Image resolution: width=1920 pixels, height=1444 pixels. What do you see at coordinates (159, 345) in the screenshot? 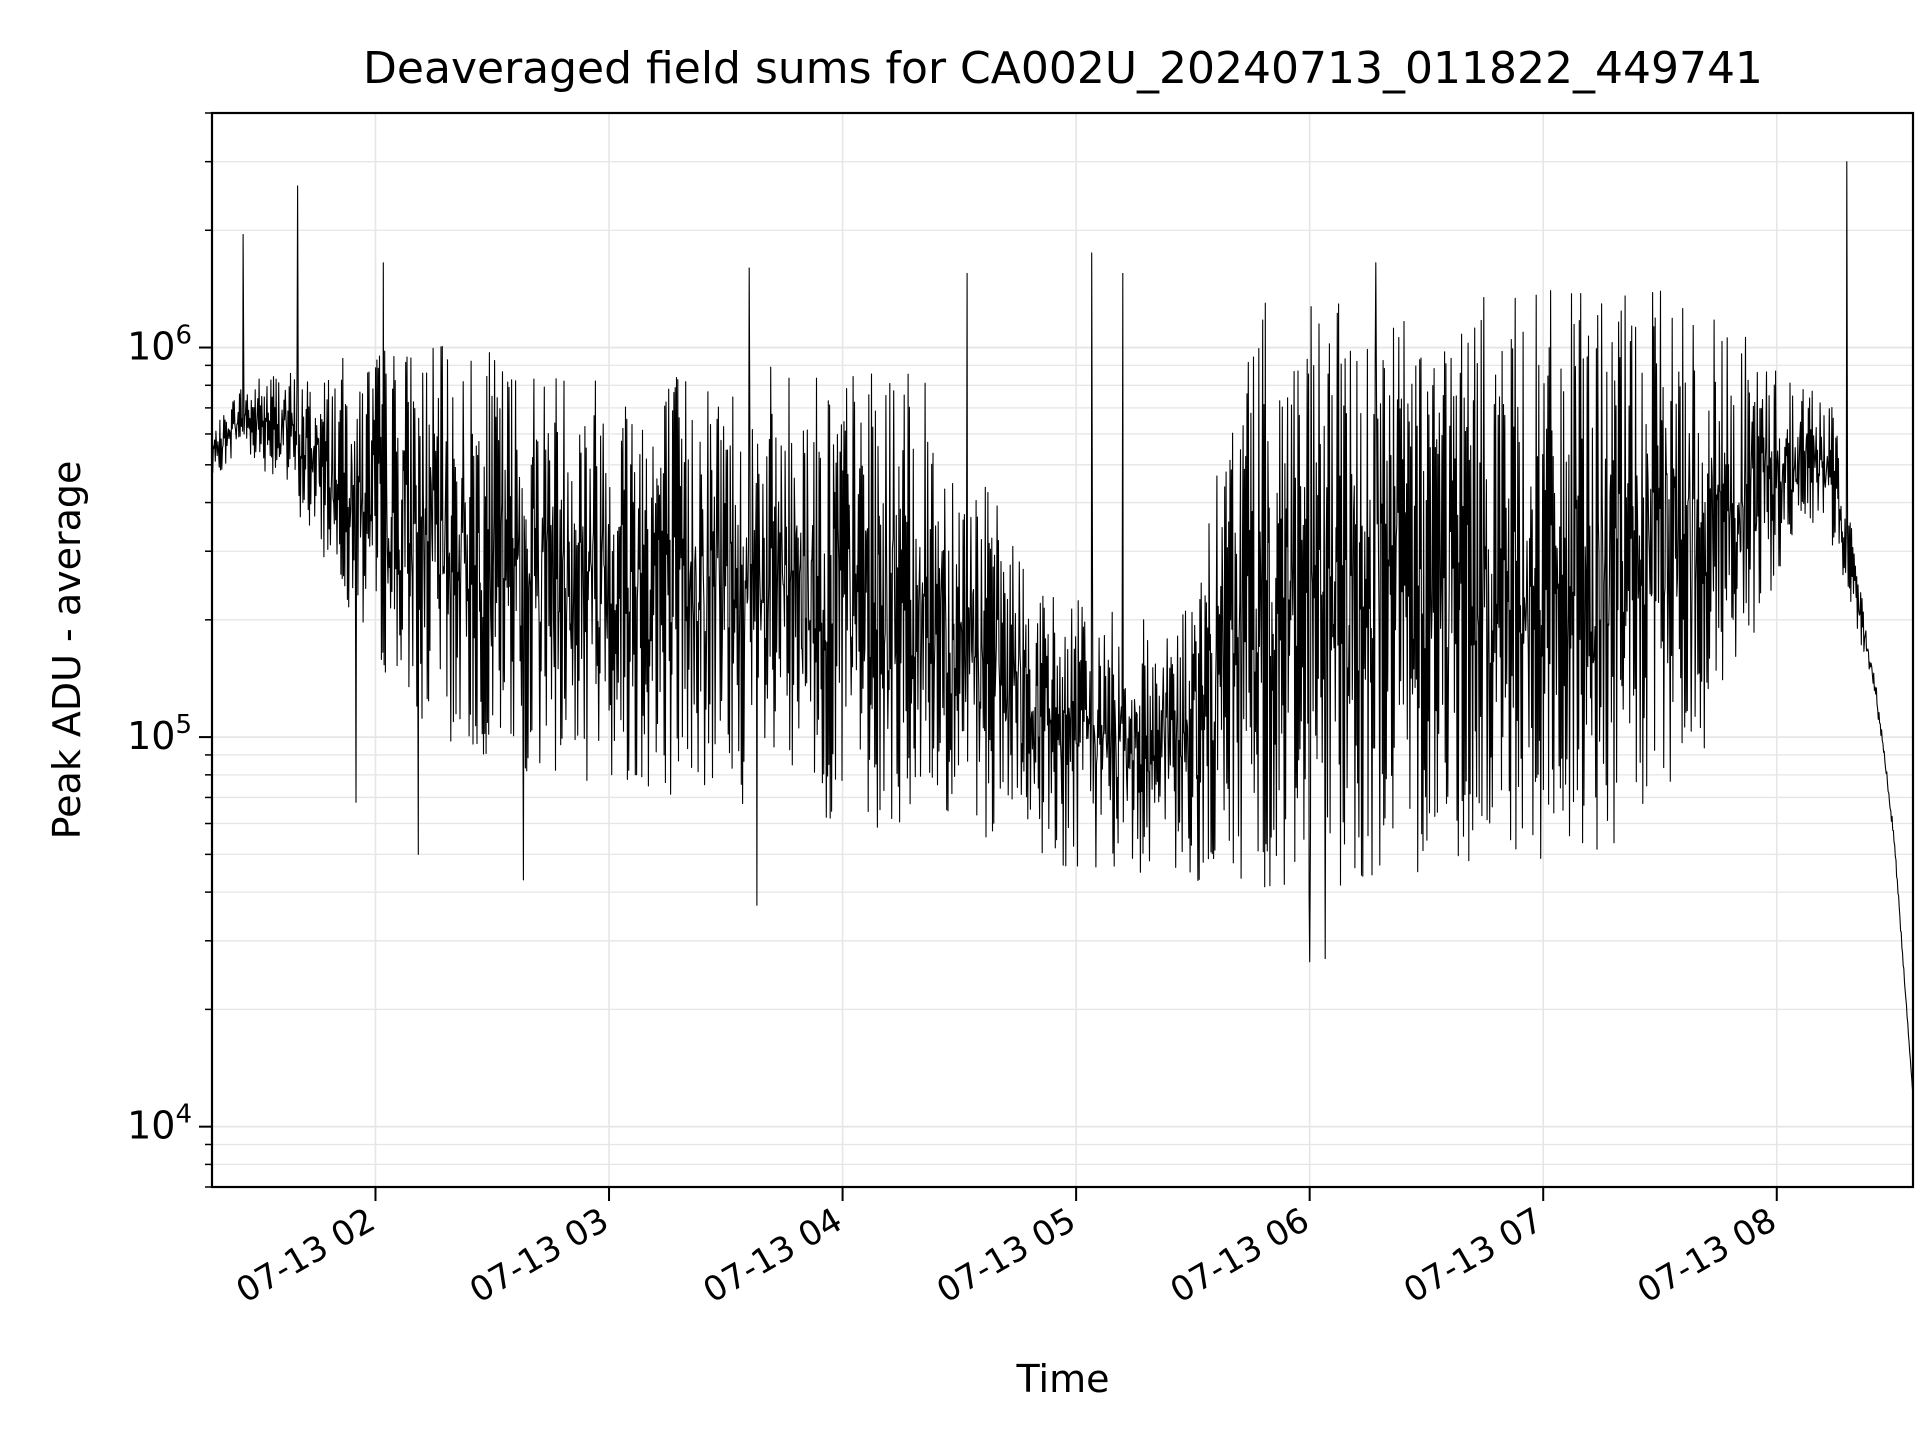
I see `y-tick-label: 106` at bounding box center [159, 345].